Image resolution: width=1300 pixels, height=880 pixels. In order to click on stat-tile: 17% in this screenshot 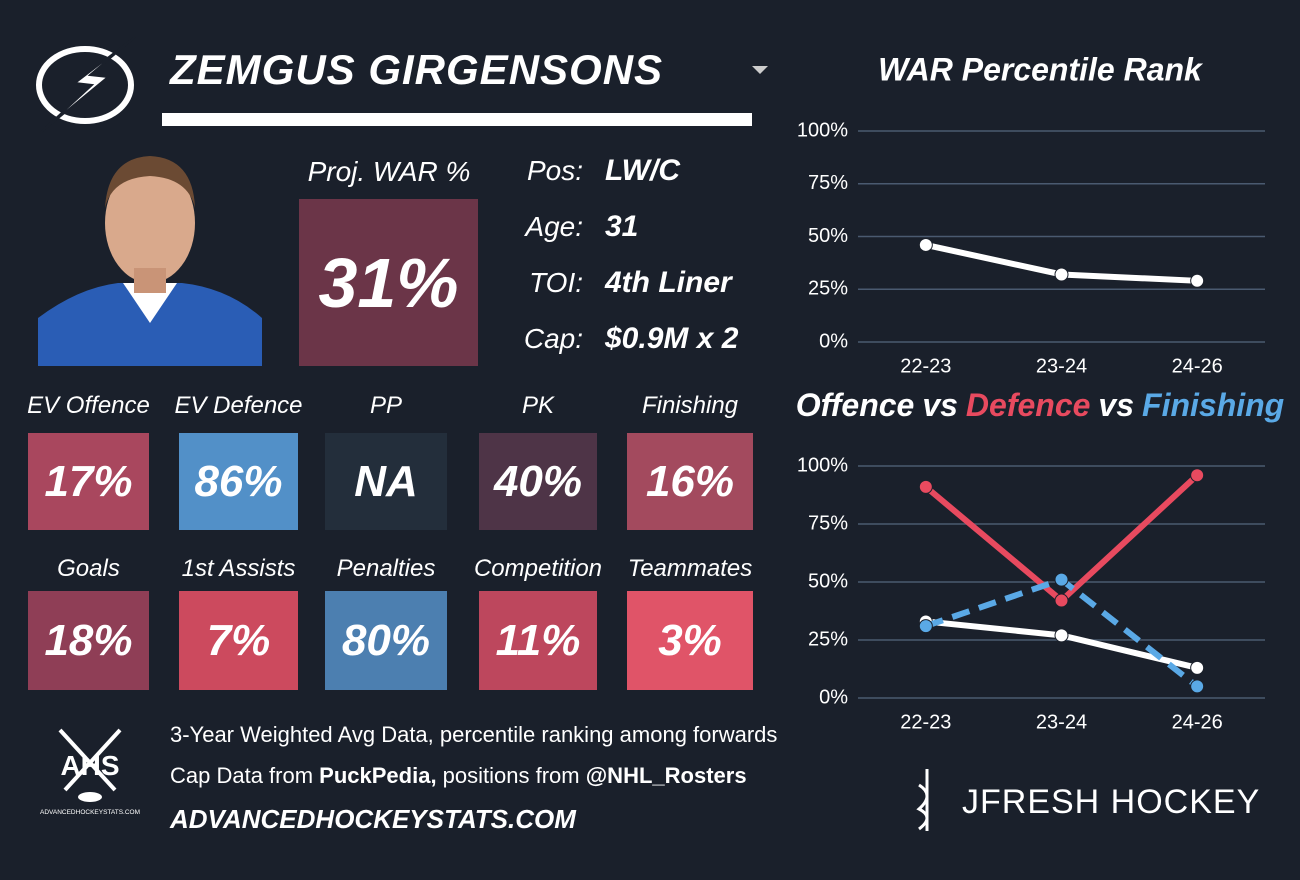, I will do `click(88, 481)`.